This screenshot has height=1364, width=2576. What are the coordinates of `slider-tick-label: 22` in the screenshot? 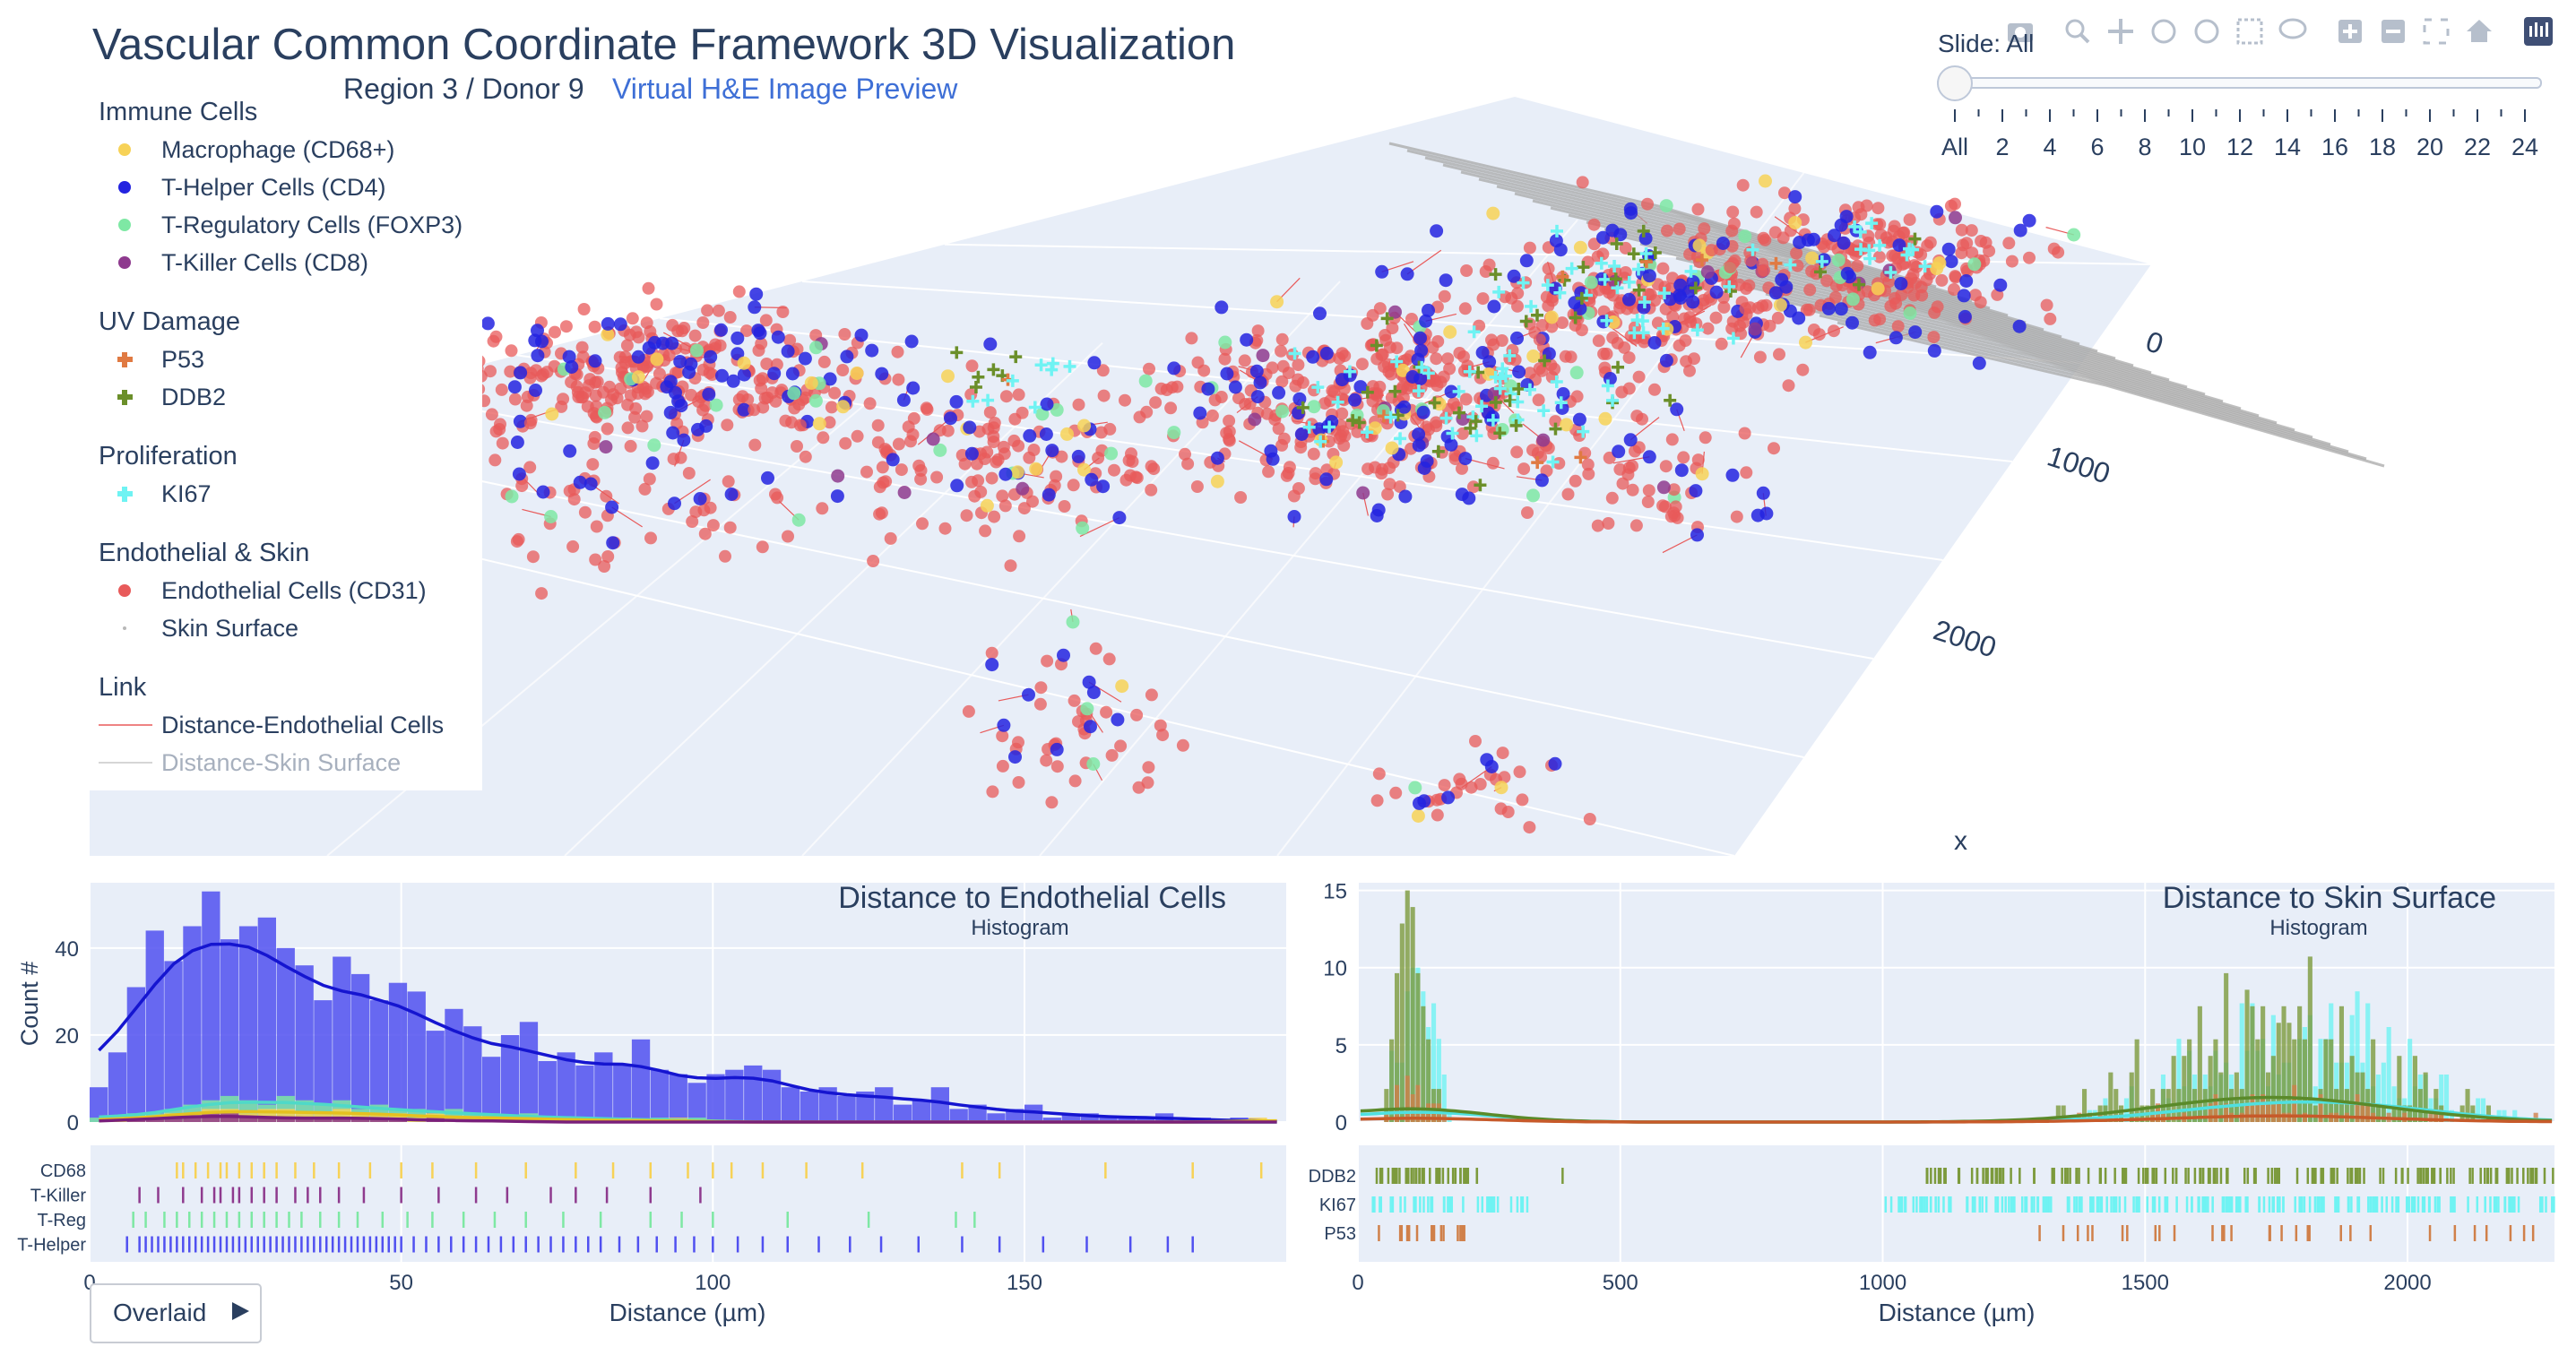 It's located at (2477, 147).